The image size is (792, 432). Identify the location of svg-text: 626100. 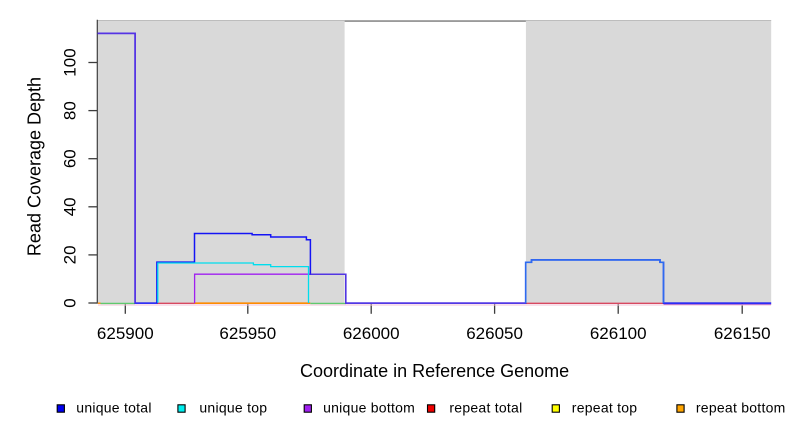
(618, 333).